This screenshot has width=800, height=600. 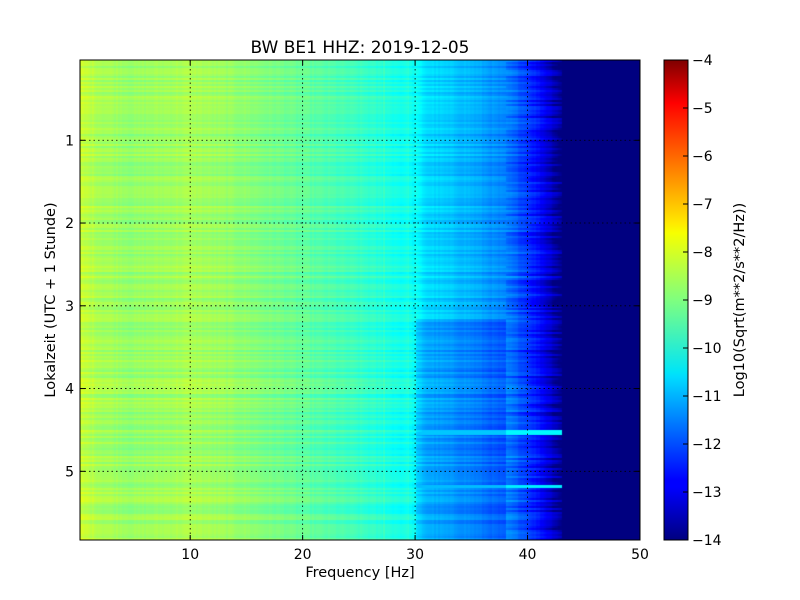 I want to click on y-tick-label: 2, so click(x=69, y=224).